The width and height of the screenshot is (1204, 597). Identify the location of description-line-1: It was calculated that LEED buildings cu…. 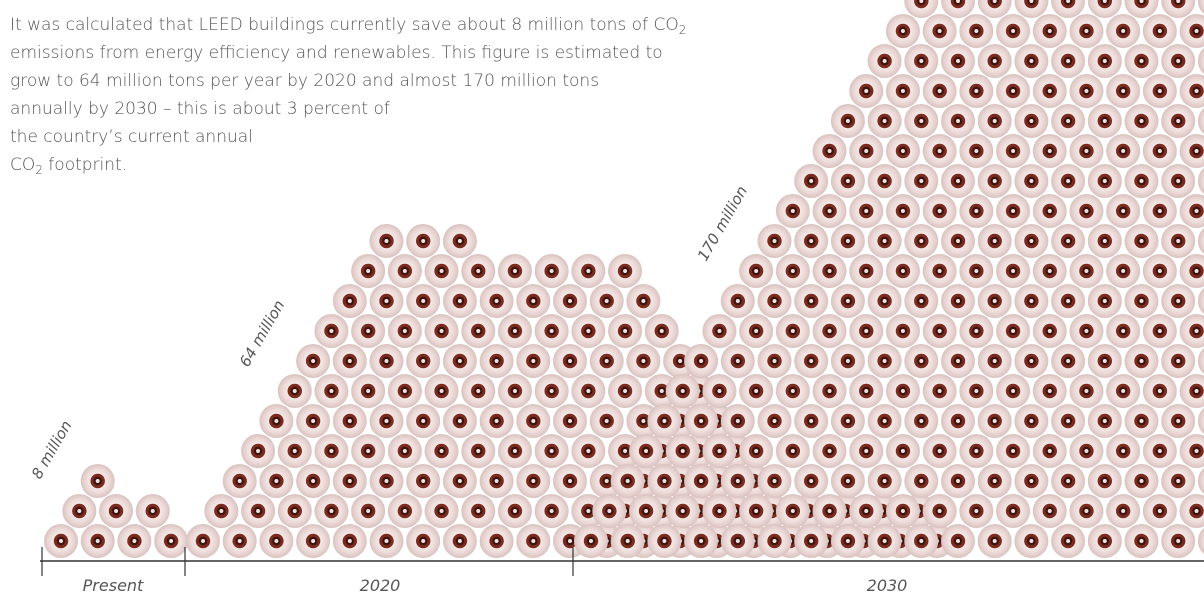
(348, 26).